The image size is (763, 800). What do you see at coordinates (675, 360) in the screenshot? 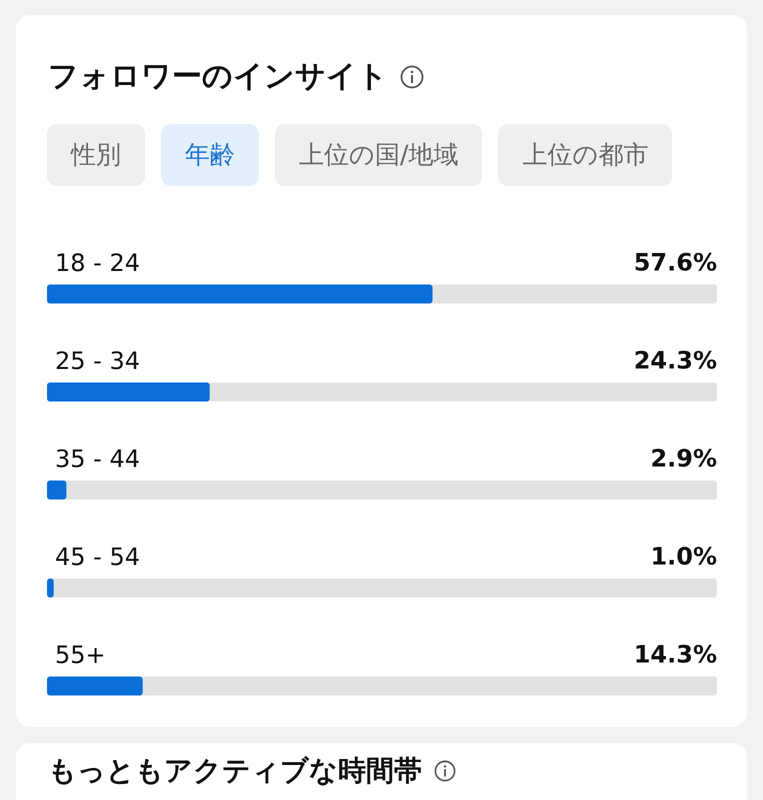
I see `data-label: 24.3%` at bounding box center [675, 360].